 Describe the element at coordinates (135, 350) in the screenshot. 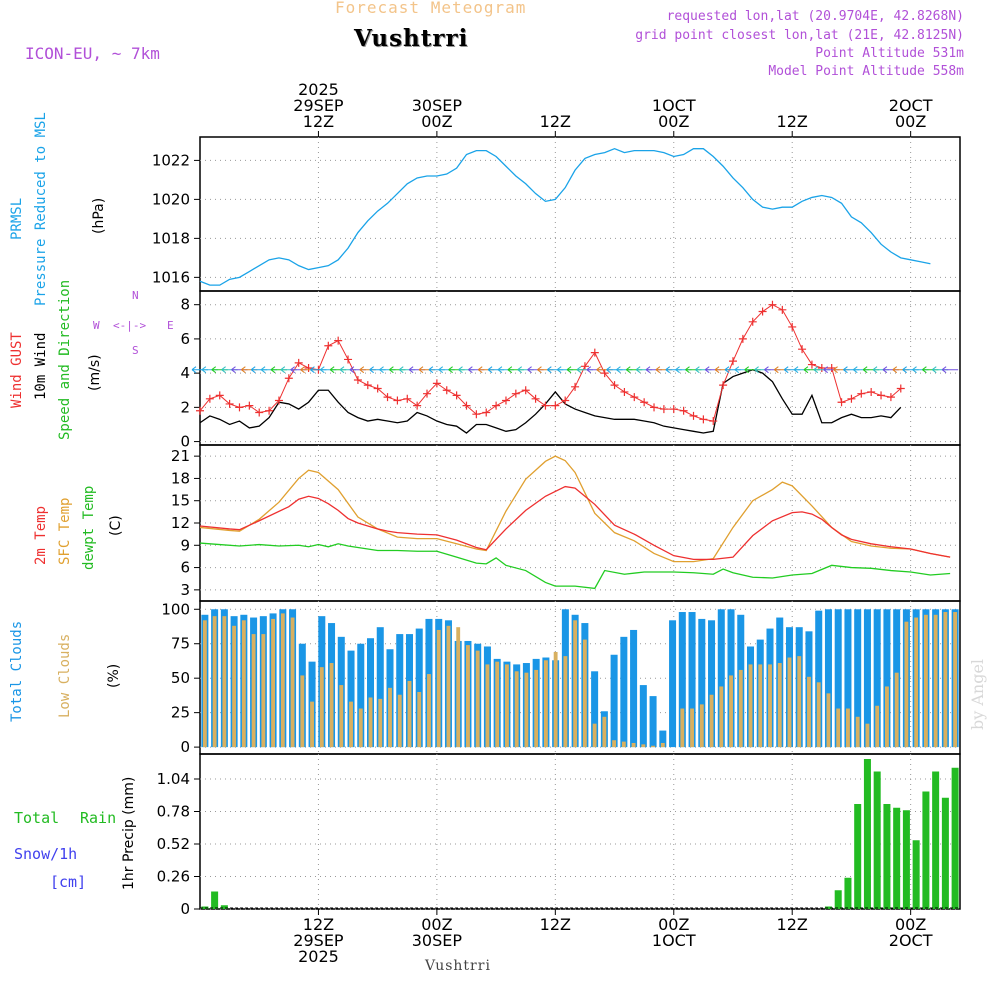

I see `compass-south: S` at that location.